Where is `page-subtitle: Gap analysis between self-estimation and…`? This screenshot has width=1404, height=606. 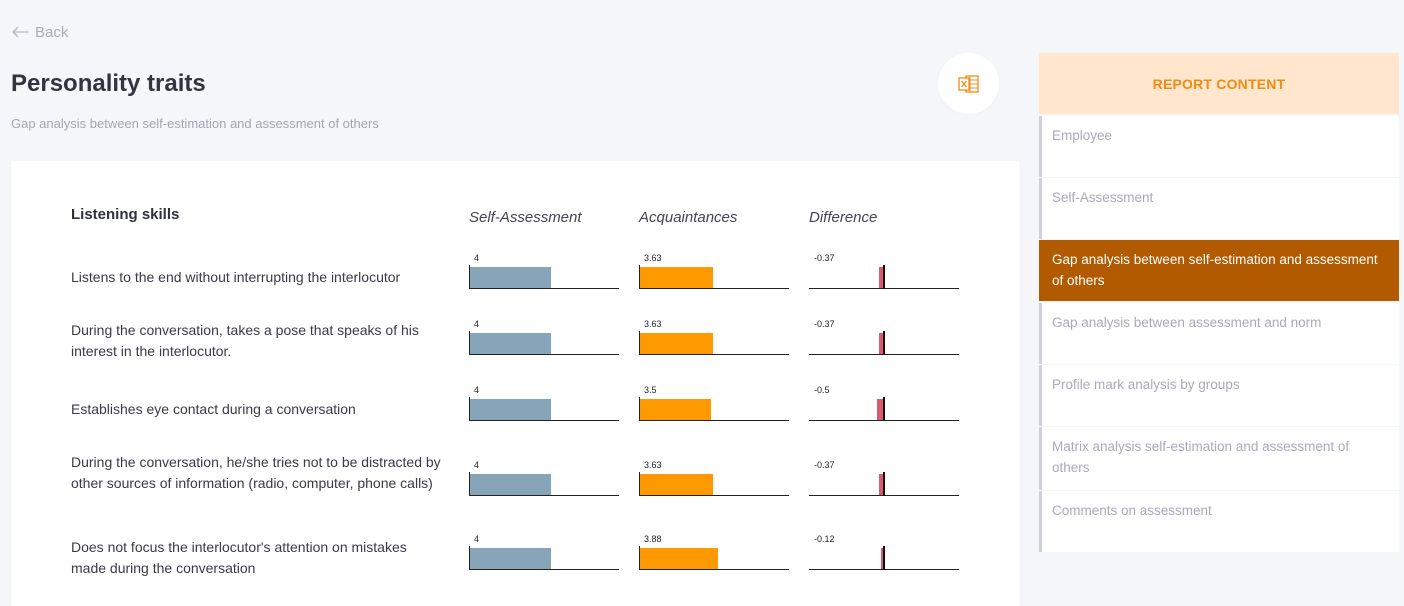
page-subtitle: Gap analysis between self-estimation and… is located at coordinates (195, 123).